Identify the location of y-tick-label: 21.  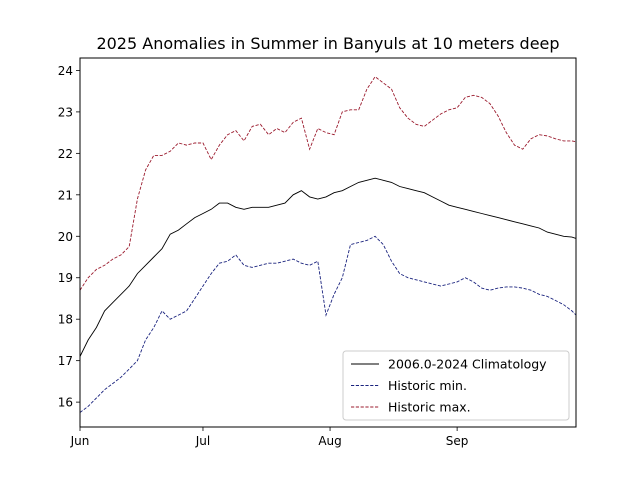
(65, 195).